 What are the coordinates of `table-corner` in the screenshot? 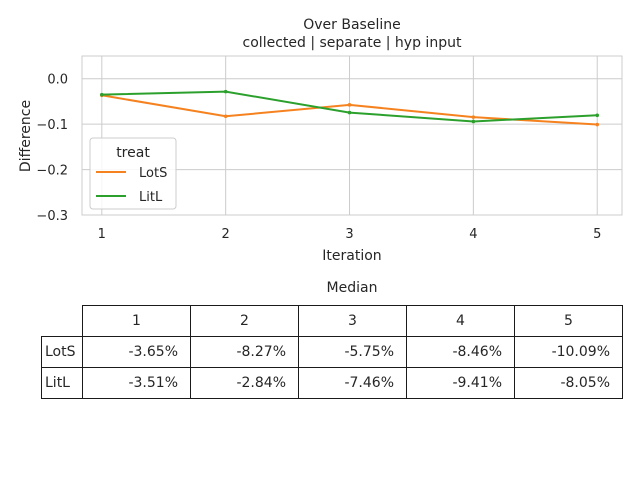 It's located at (62, 321).